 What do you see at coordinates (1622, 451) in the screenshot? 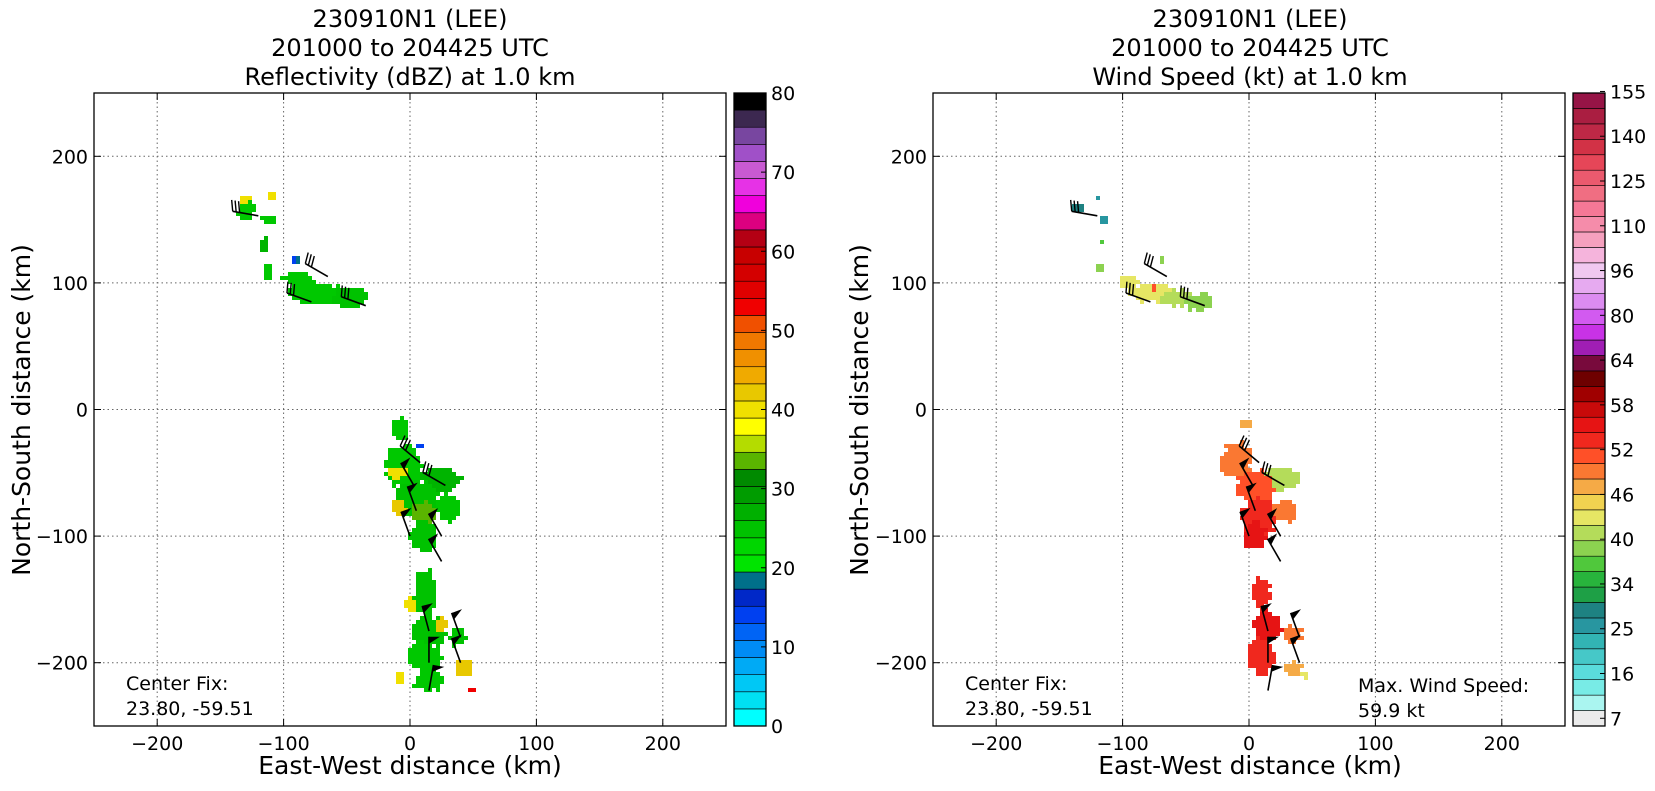
I see `colorbar-tick-label: 52` at bounding box center [1622, 451].